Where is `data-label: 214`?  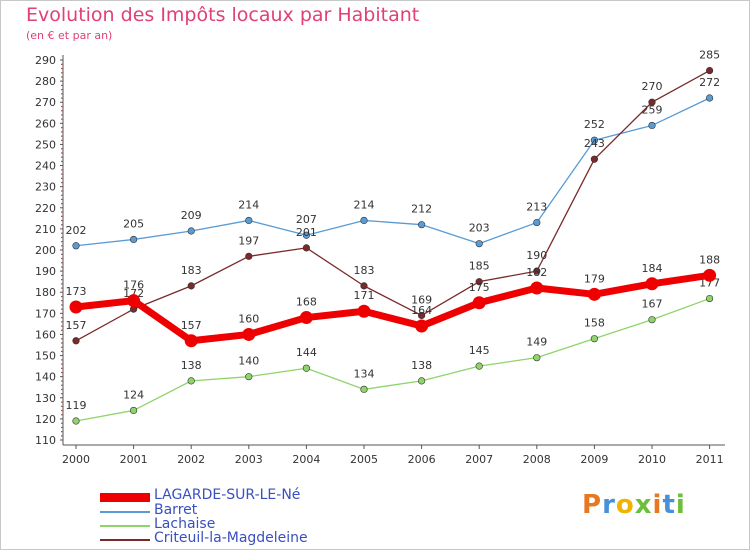 data-label: 214 is located at coordinates (364, 204).